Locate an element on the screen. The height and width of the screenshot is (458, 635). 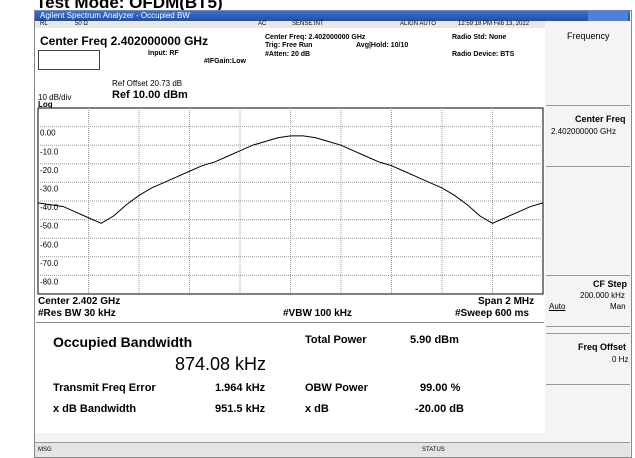
xdb-bw-label: x dB Bandwidth is located at coordinates (95, 409).